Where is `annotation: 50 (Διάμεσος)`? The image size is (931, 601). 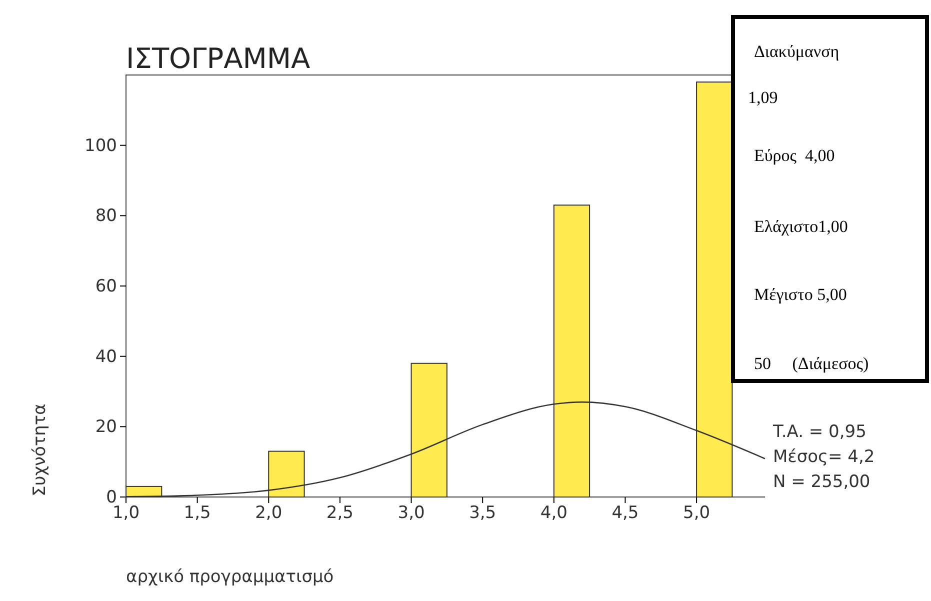
annotation: 50 (Διάμεσος) is located at coordinates (811, 363).